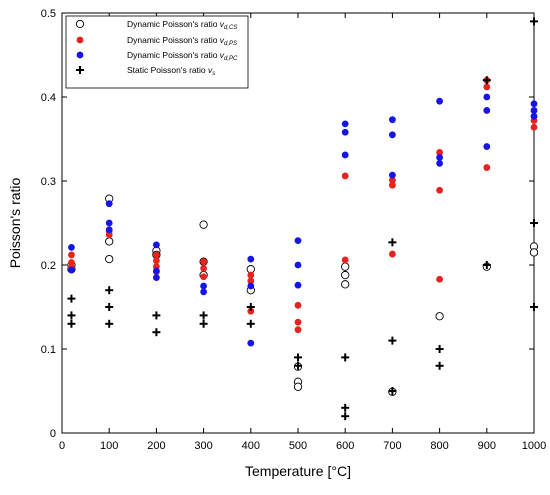 Image resolution: width=550 pixels, height=495 pixels. What do you see at coordinates (156, 446) in the screenshot?
I see `x-tick-label: 200` at bounding box center [156, 446].